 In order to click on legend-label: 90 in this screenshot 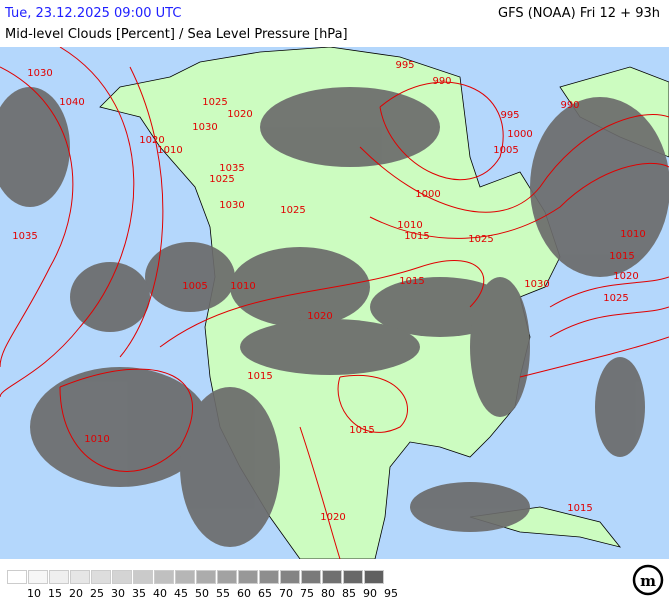, I will do `click(370, 593)`.